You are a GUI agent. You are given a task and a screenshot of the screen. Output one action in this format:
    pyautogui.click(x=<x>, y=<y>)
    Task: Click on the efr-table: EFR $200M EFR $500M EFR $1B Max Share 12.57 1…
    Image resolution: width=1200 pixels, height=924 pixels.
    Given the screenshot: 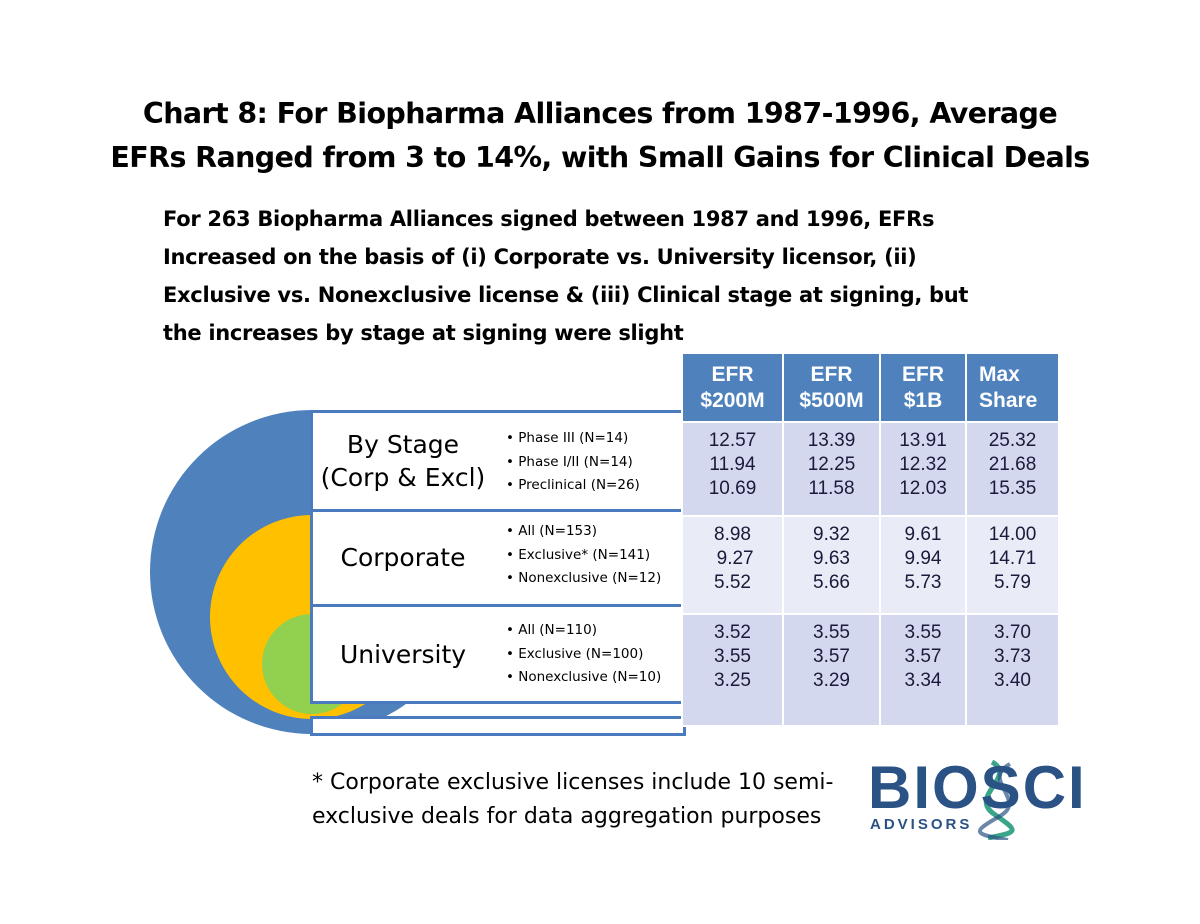 What is the action you would take?
    pyautogui.click(x=870, y=539)
    